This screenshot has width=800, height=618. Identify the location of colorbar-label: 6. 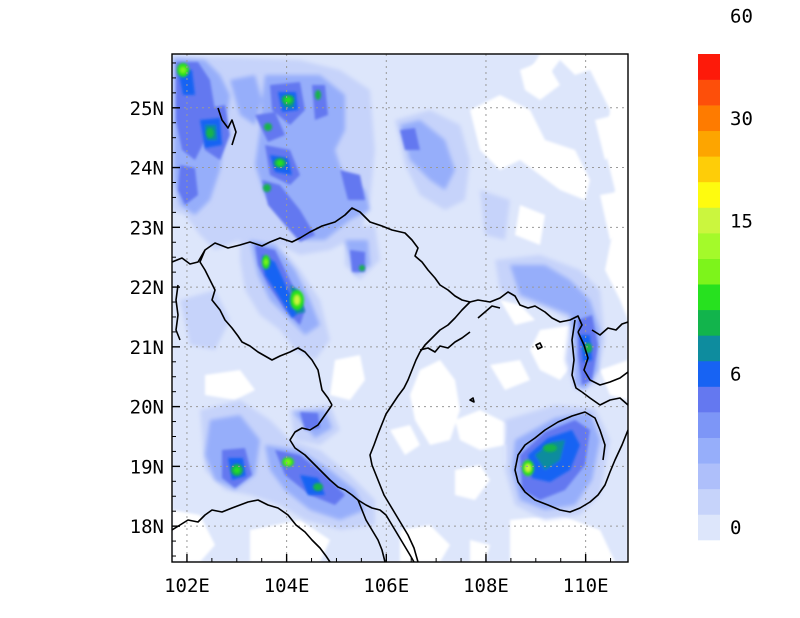
(735, 375).